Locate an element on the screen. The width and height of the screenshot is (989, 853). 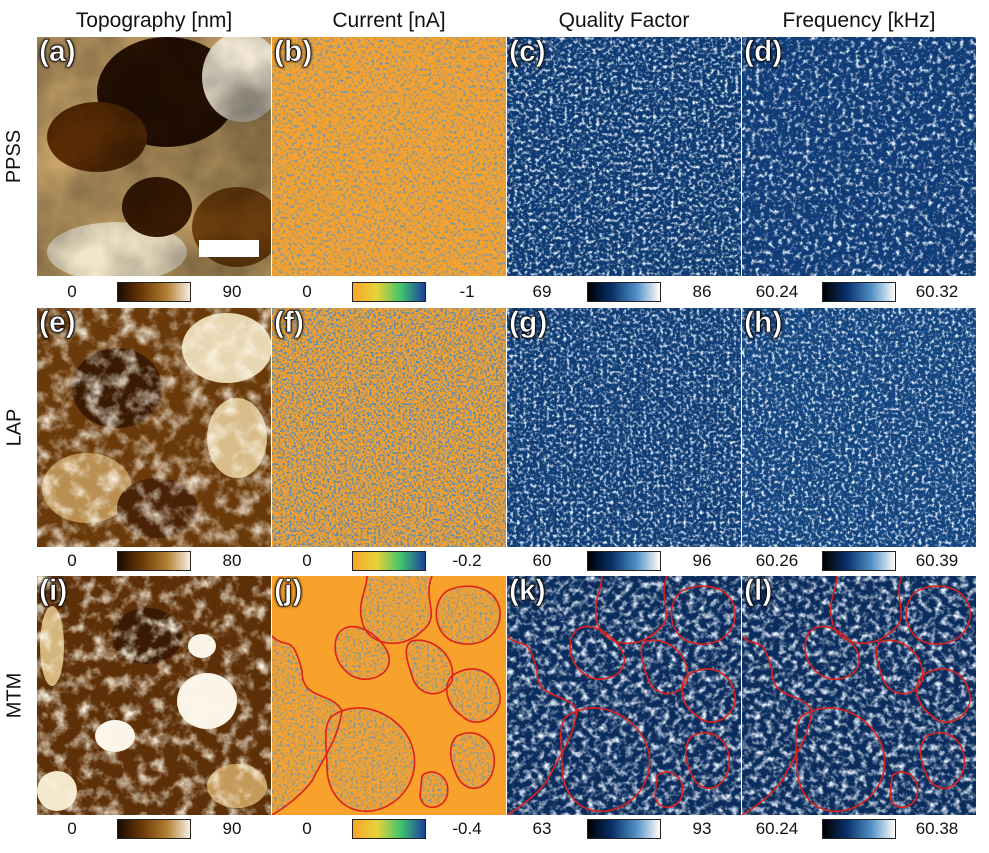
row-label-lap-text: LAP is located at coordinates (14, 427).